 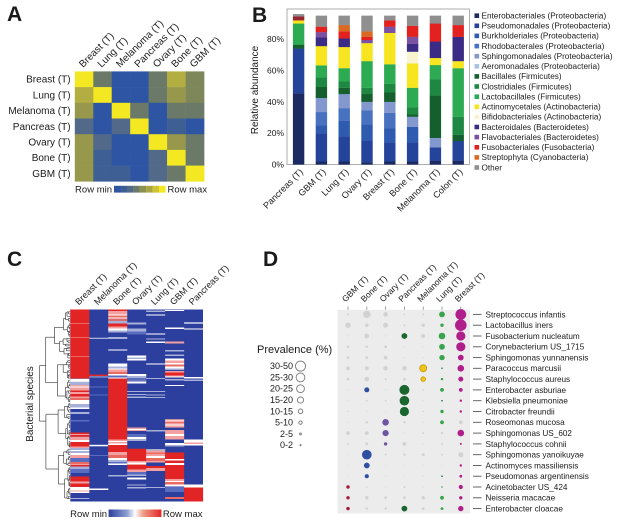 I want to click on svg-text: 20-25, so click(x=281, y=389).